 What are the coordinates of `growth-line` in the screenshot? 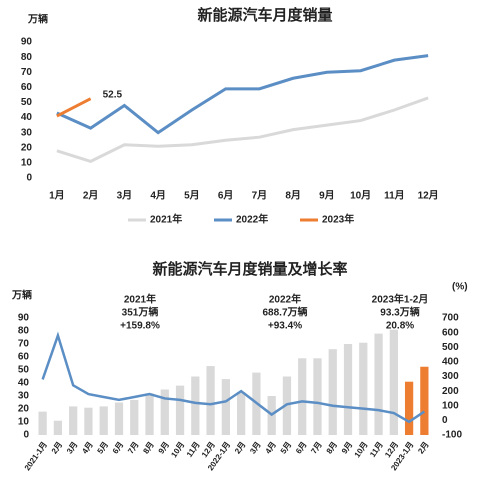 It's located at (233, 377).